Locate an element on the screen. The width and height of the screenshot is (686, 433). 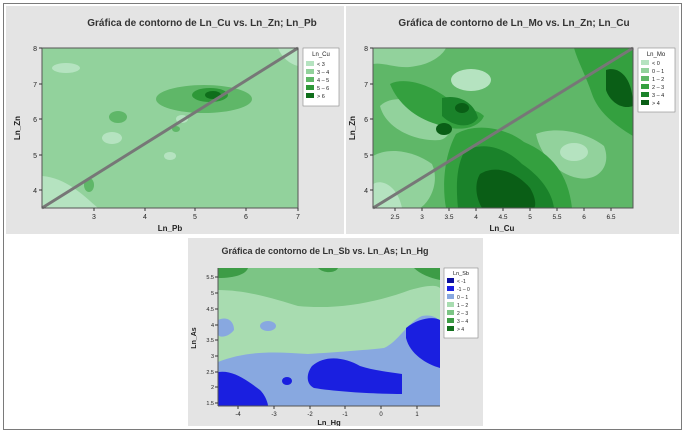
legend: Ln_Mo < 0 0 – 1 1 – 2 2 – 3 3 – 4 > 4 is located at coordinates (656, 80).